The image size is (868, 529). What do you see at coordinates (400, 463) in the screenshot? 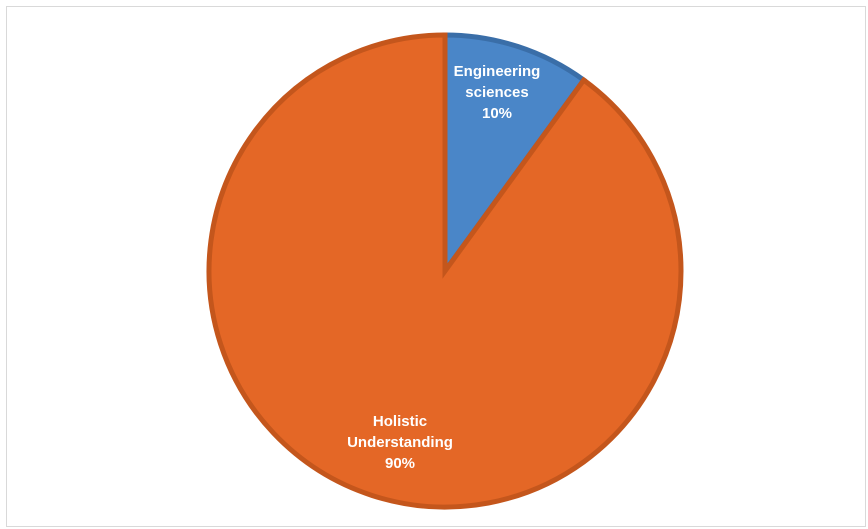
I see `data-label-line: 90%` at bounding box center [400, 463].